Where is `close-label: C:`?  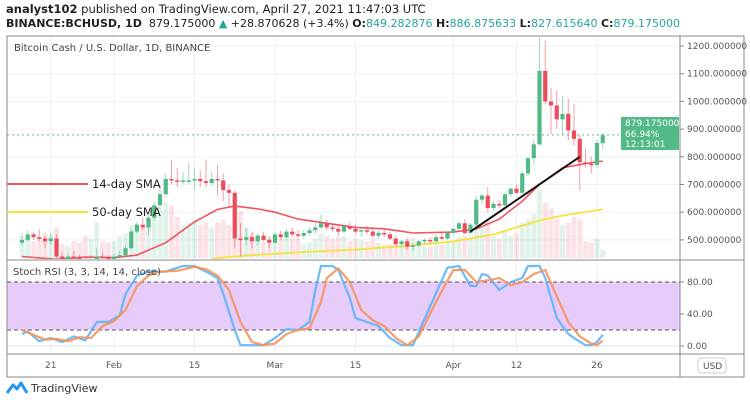 close-label: C: is located at coordinates (607, 23).